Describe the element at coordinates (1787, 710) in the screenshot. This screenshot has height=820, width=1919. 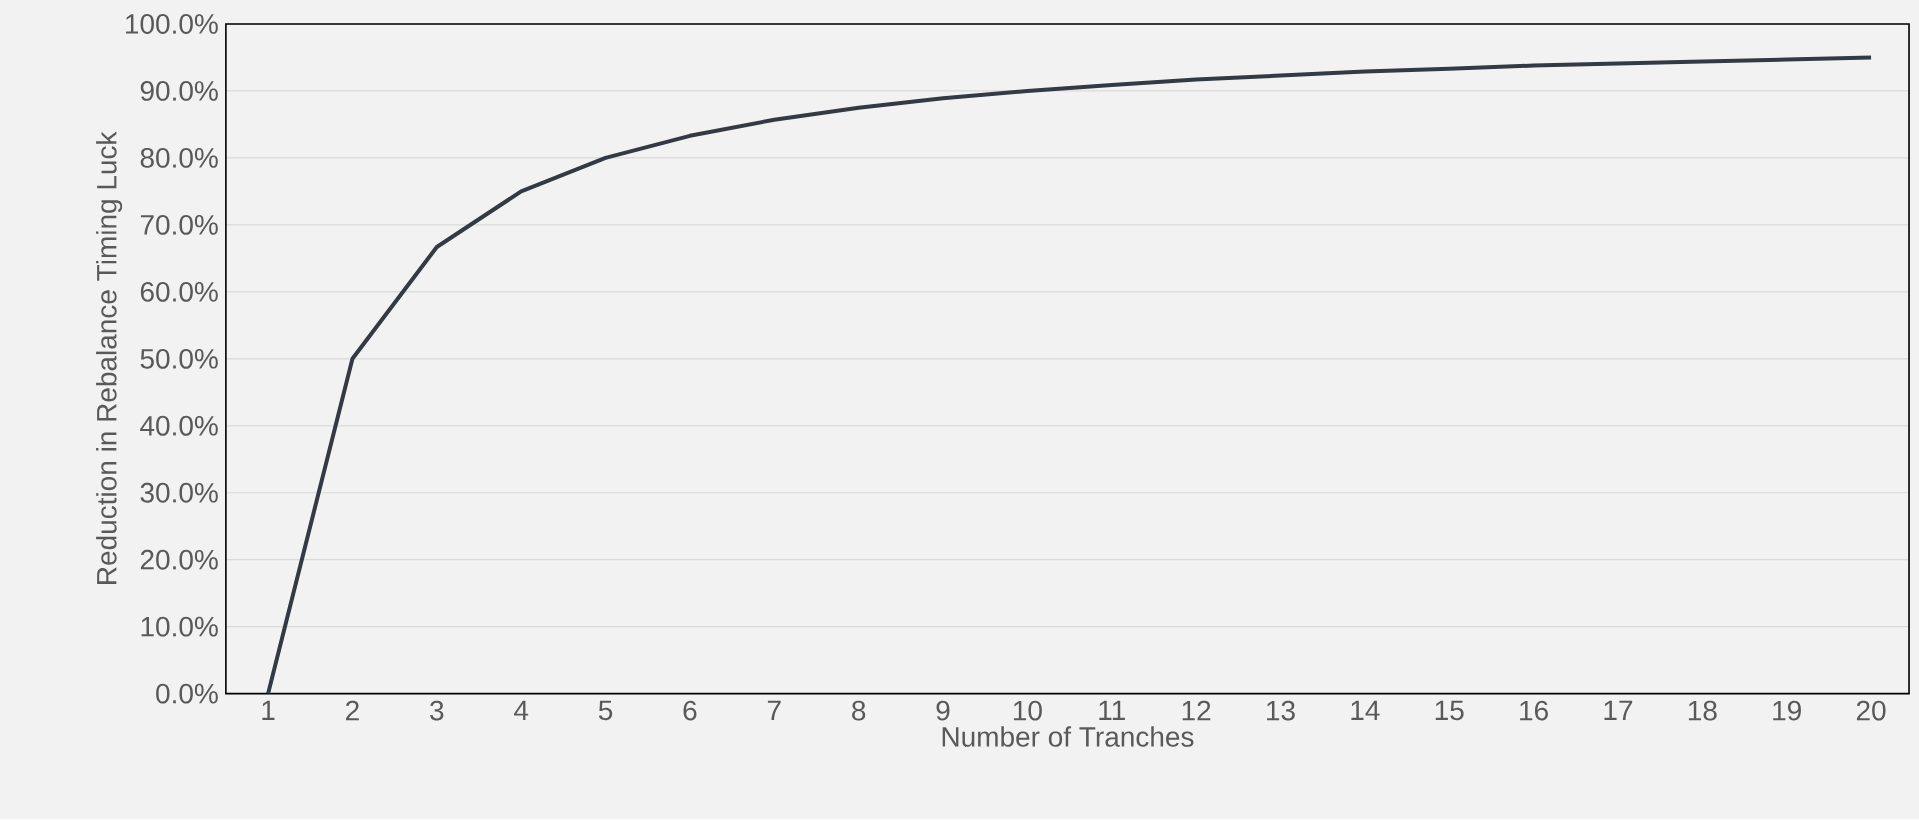
I see `x-tick-label: 19` at that location.